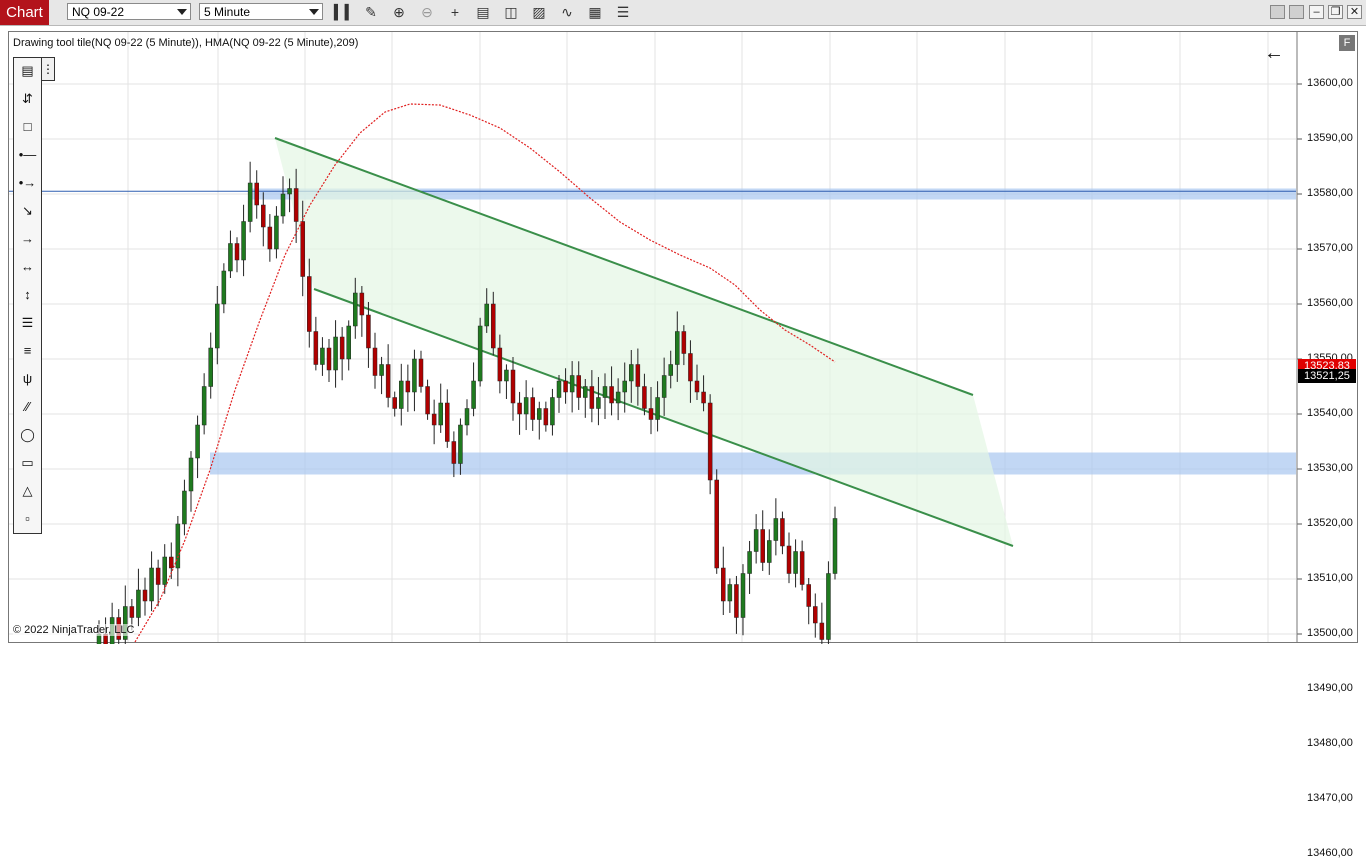 This screenshot has height=859, width=1366. Describe the element at coordinates (511, 12) in the screenshot. I see `properties-icon: ◫` at that location.